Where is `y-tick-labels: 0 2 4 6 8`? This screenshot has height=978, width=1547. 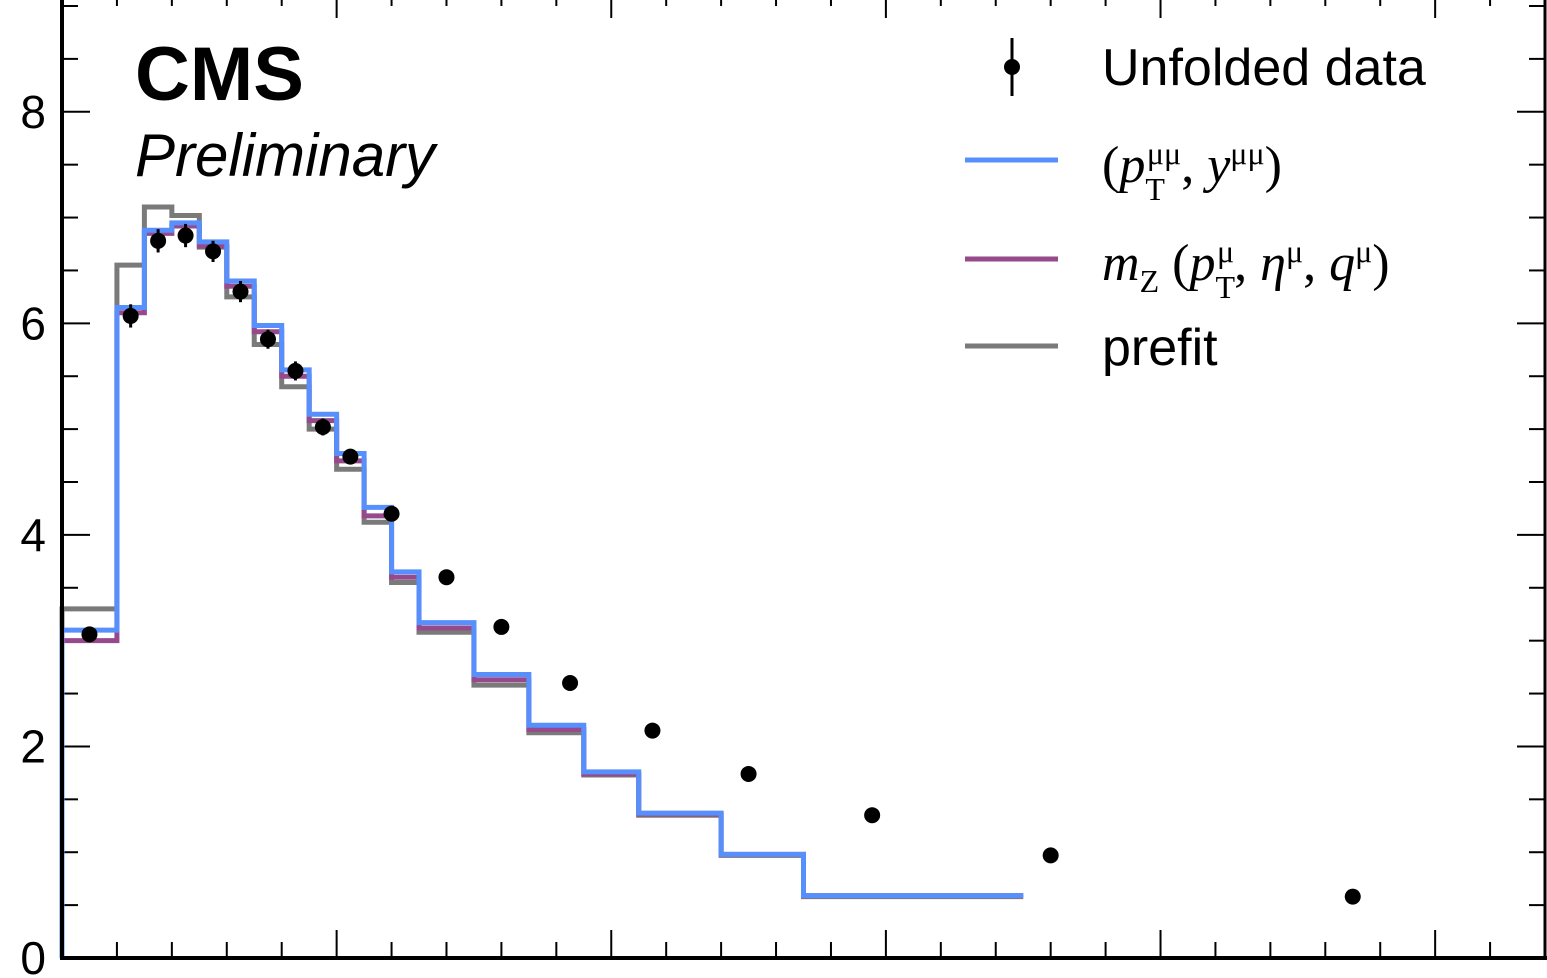 y-tick-labels: 0 2 4 6 8 is located at coordinates (33, 532).